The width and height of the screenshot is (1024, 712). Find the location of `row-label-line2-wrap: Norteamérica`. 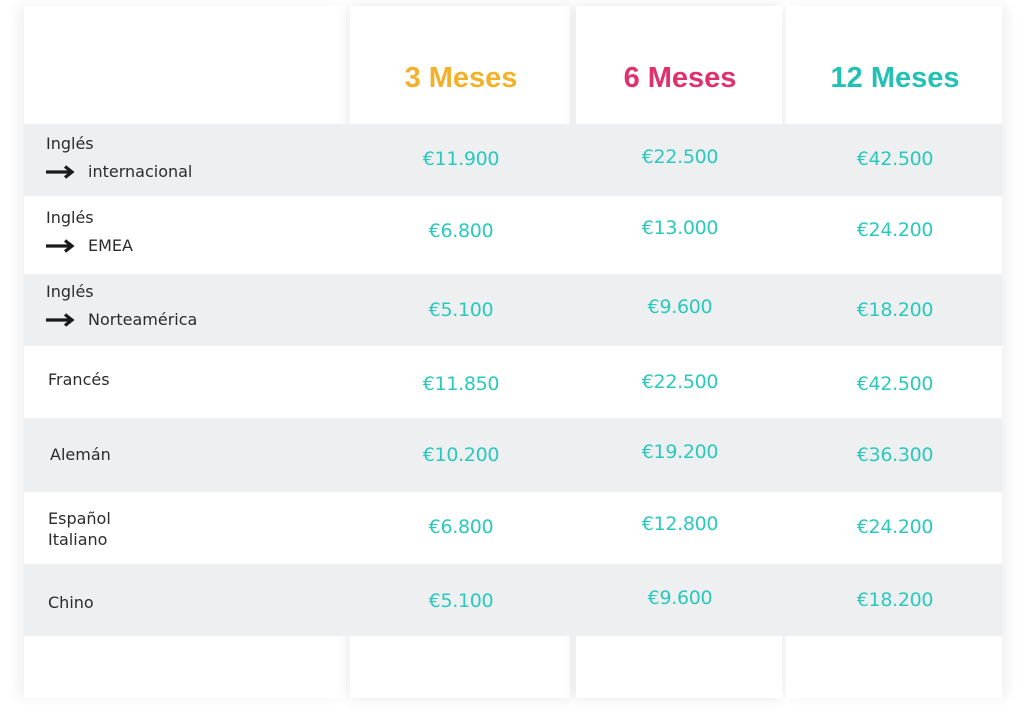

row-label-line2-wrap: Norteamérica is located at coordinates (121, 320).